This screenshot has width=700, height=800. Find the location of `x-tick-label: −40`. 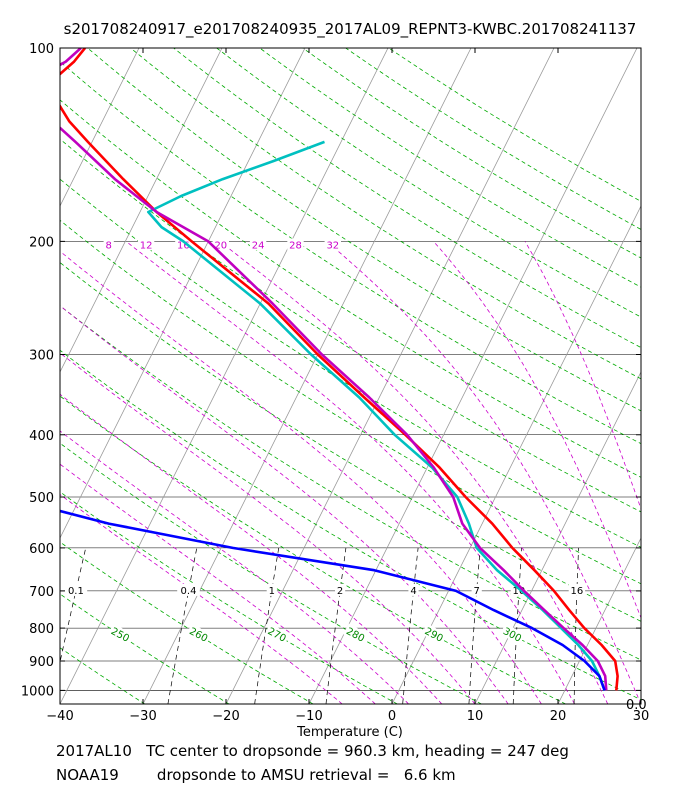

x-tick-label: −40 is located at coordinates (59, 716).